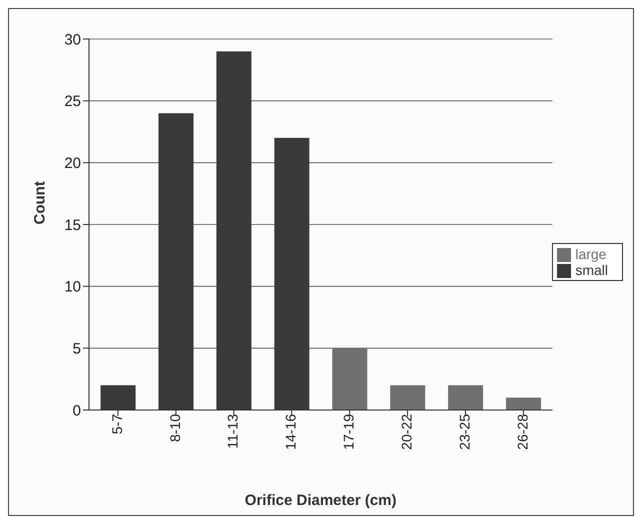 Image resolution: width=642 pixels, height=524 pixels. What do you see at coordinates (76, 411) in the screenshot?
I see `y-tick-label: 0` at bounding box center [76, 411].